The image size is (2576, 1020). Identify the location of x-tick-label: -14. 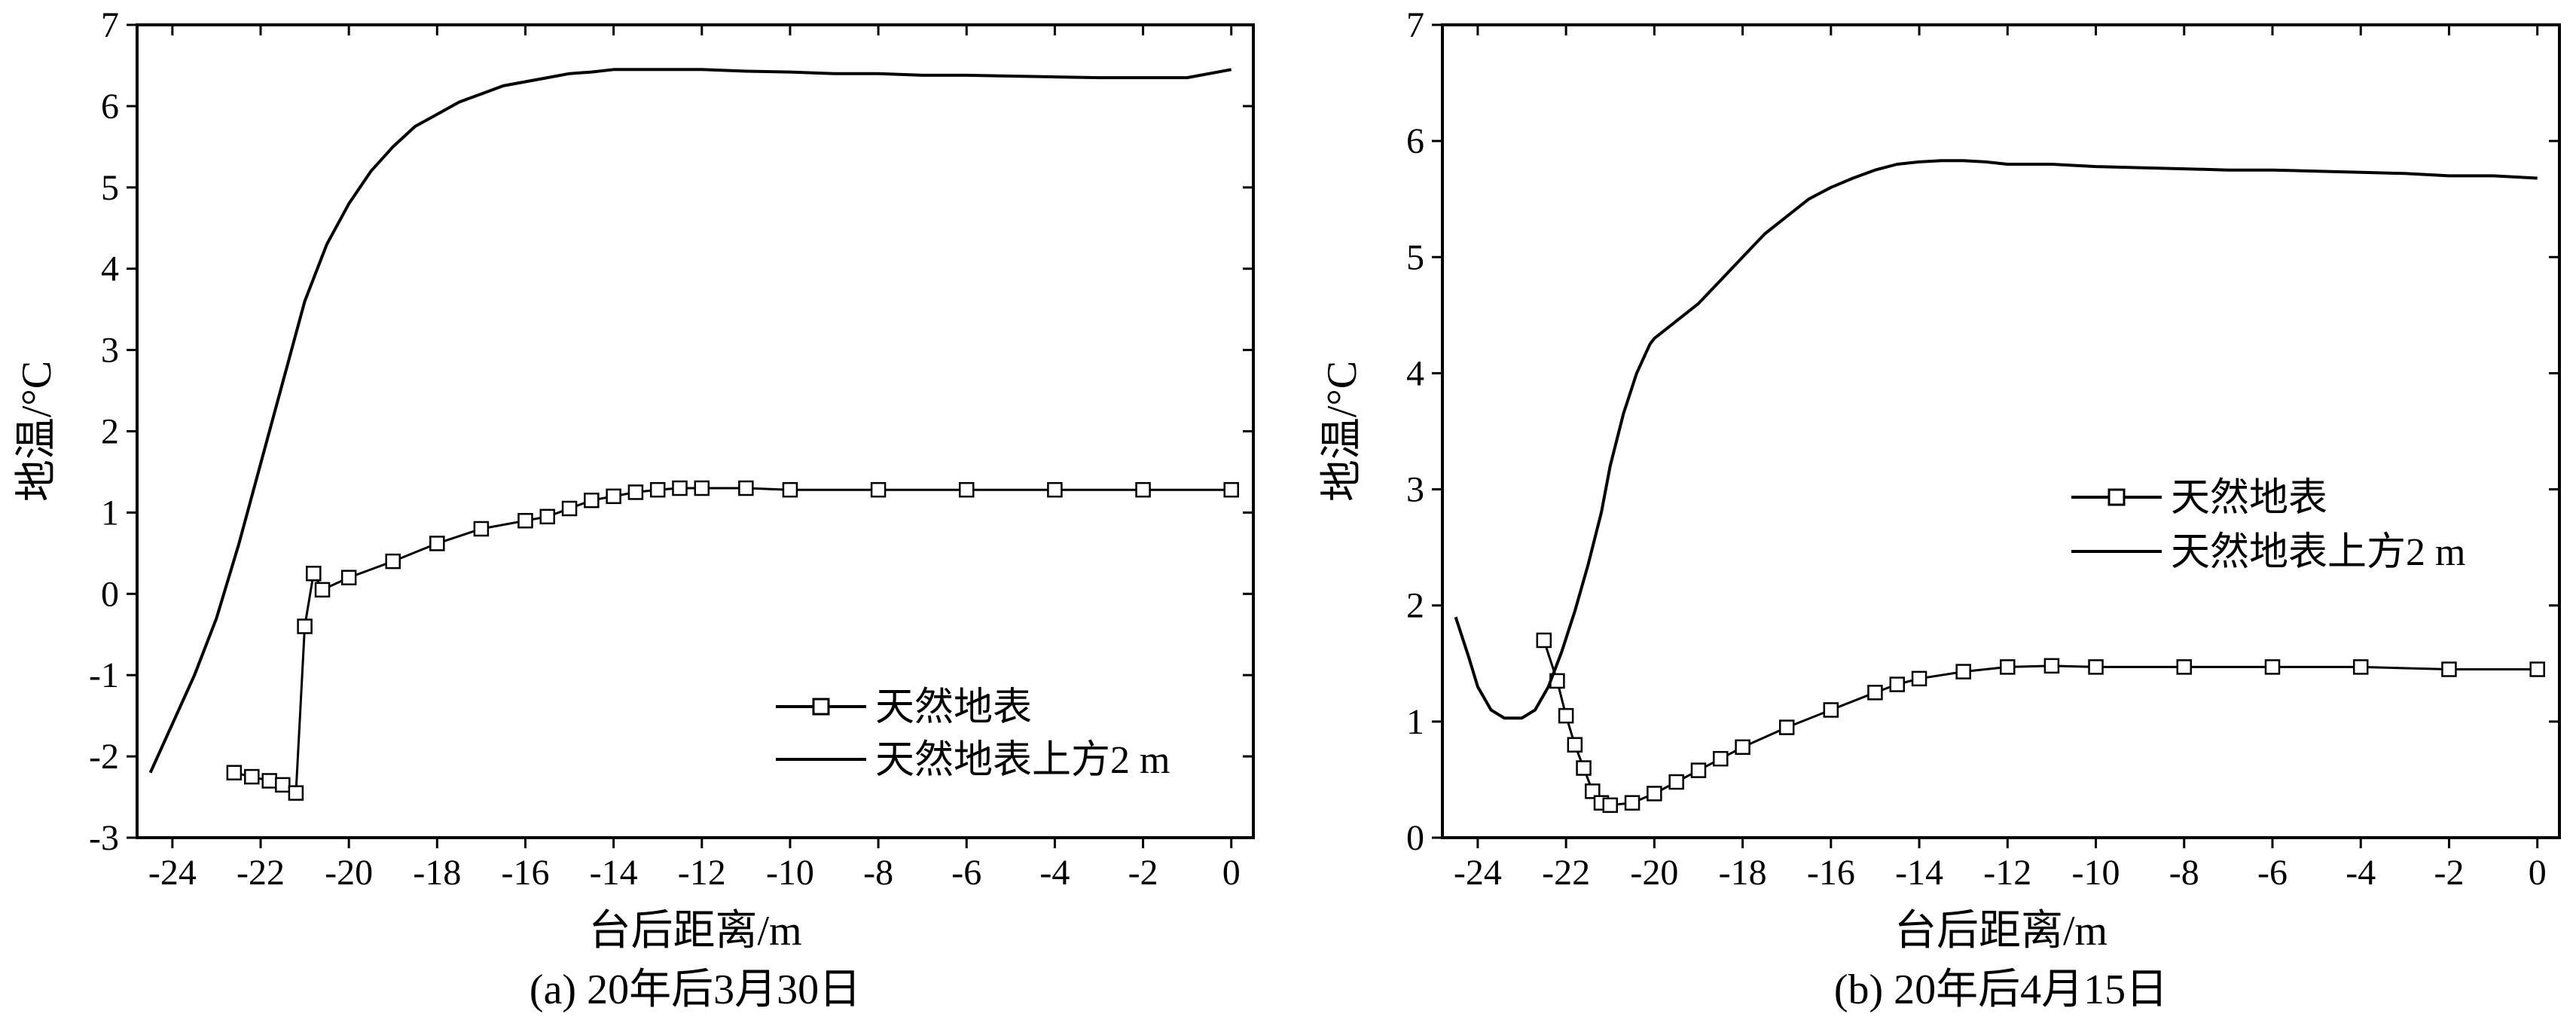
(614, 873).